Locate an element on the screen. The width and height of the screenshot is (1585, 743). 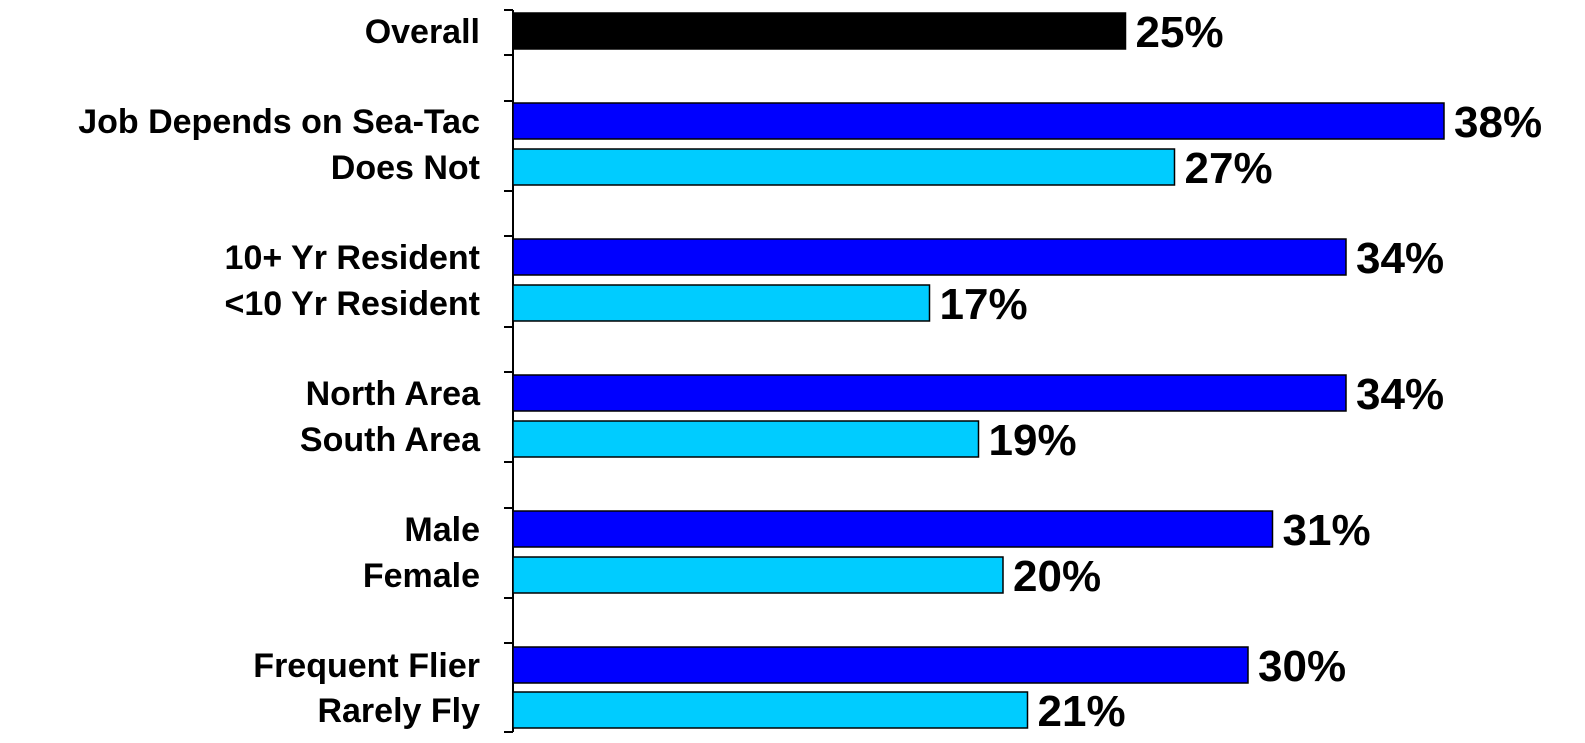
value-label: 19% is located at coordinates (1033, 440).